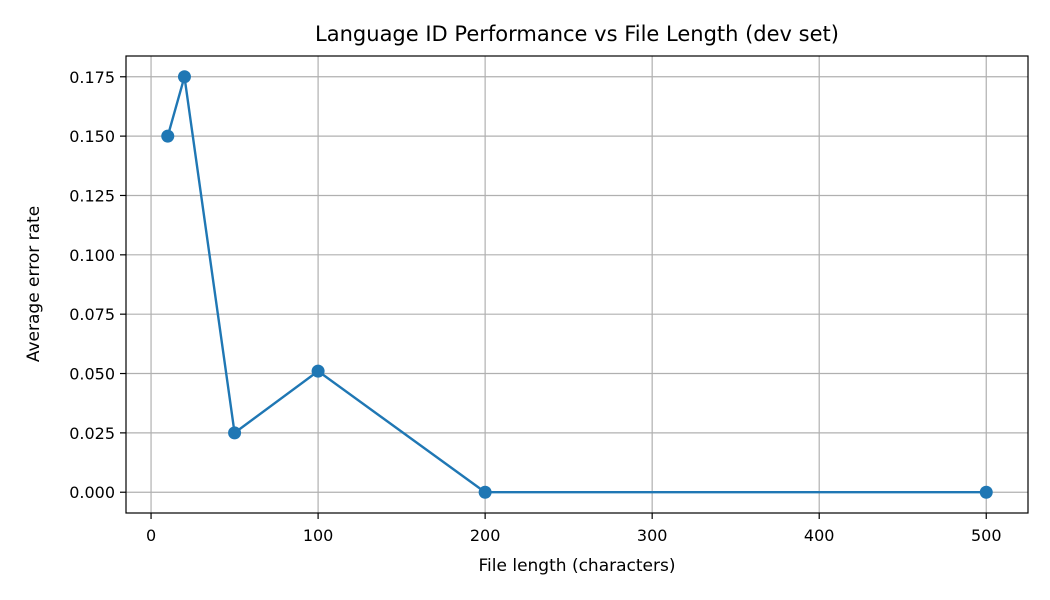  What do you see at coordinates (92, 492) in the screenshot?
I see `y-tick-label: 0.000` at bounding box center [92, 492].